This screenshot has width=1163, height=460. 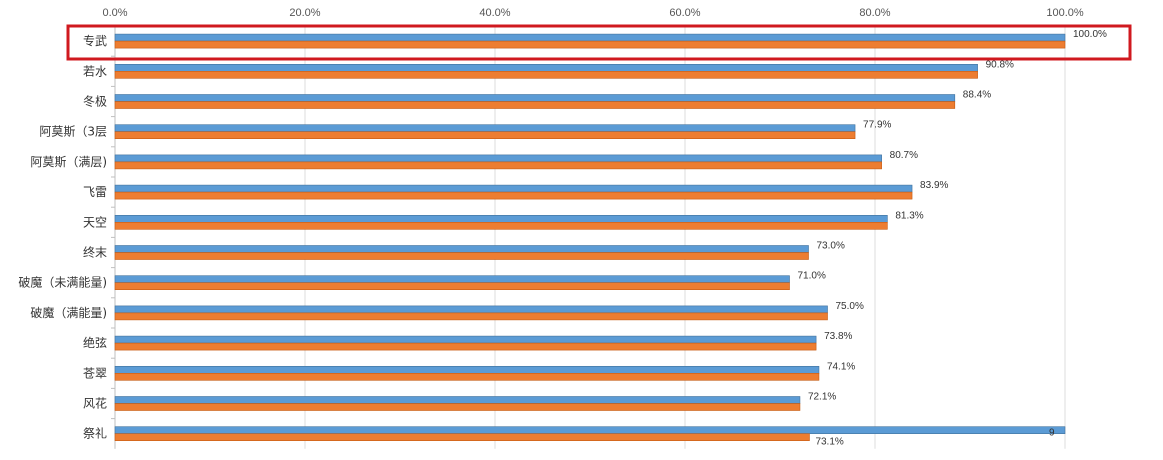 I want to click on category-label: 破魔（满能量), so click(x=68, y=312).